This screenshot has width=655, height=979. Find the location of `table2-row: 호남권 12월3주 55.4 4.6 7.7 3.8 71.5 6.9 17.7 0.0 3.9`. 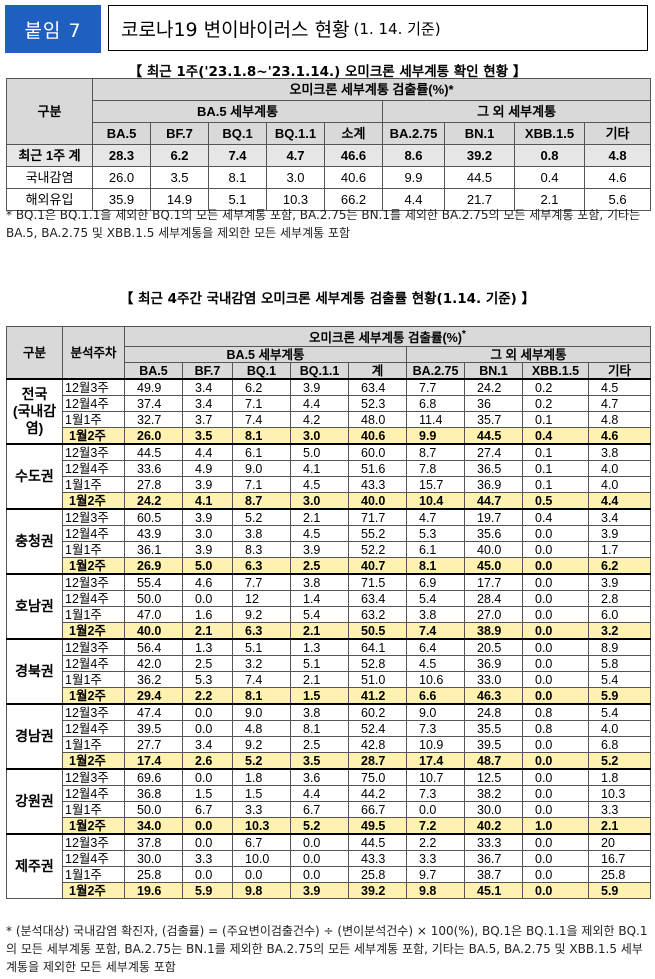

table2-row: 호남권 12월3주 55.4 4.6 7.7 3.8 71.5 6.9 17.7 0.0 3.9 is located at coordinates (329, 606).